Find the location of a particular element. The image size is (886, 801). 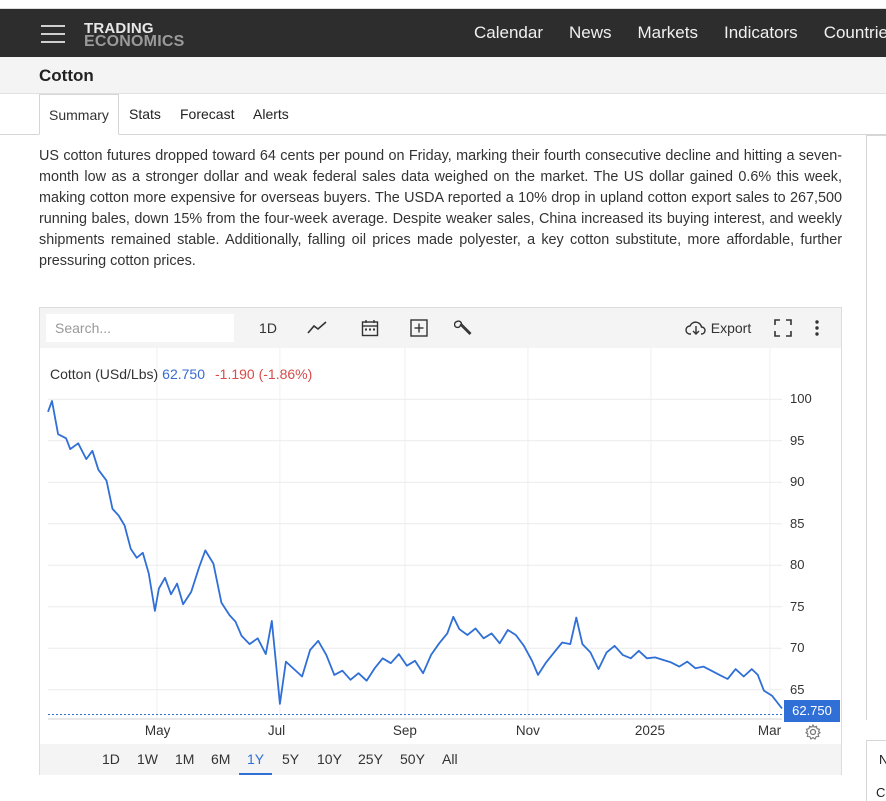

chart-search-input is located at coordinates (140, 328).